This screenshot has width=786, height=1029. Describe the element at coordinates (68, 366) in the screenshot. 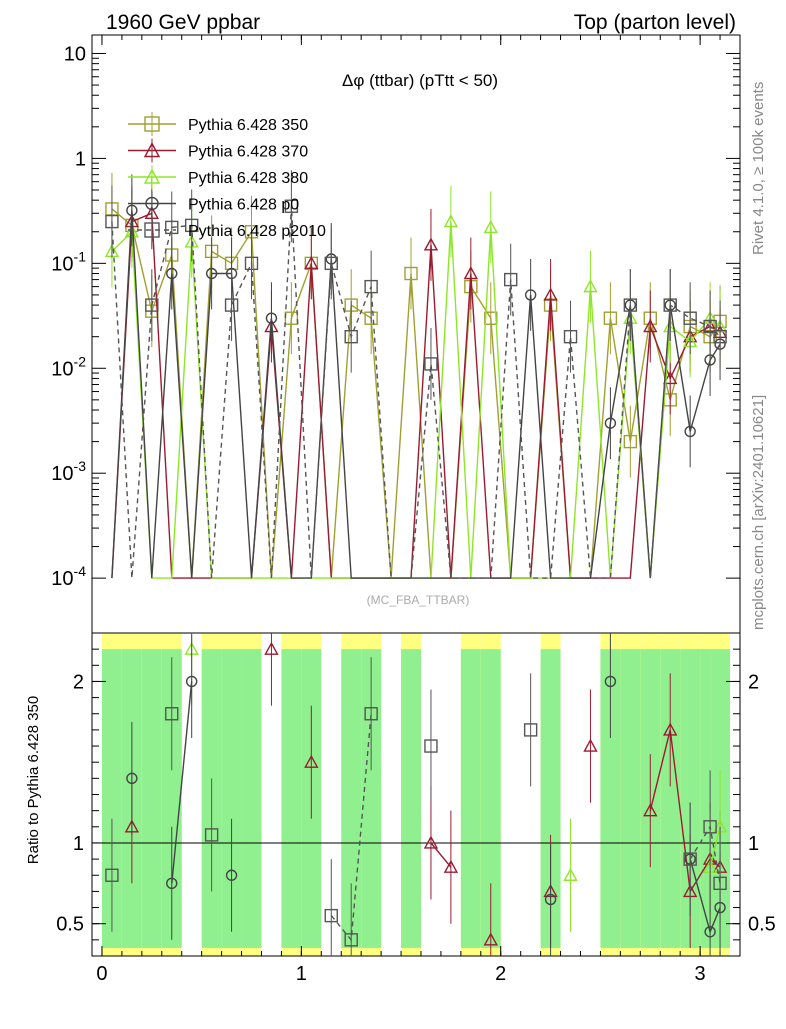

I see `y-tick-label: 10⁻²` at that location.